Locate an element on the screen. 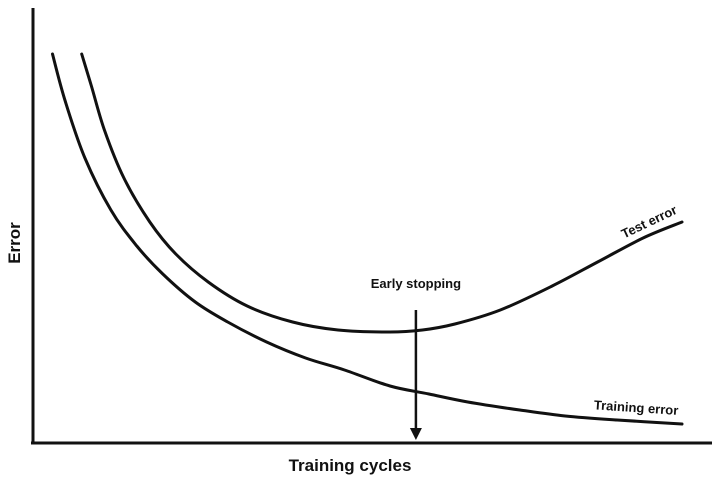 This screenshot has width=716, height=483. annotation-arrow-head is located at coordinates (415, 434).